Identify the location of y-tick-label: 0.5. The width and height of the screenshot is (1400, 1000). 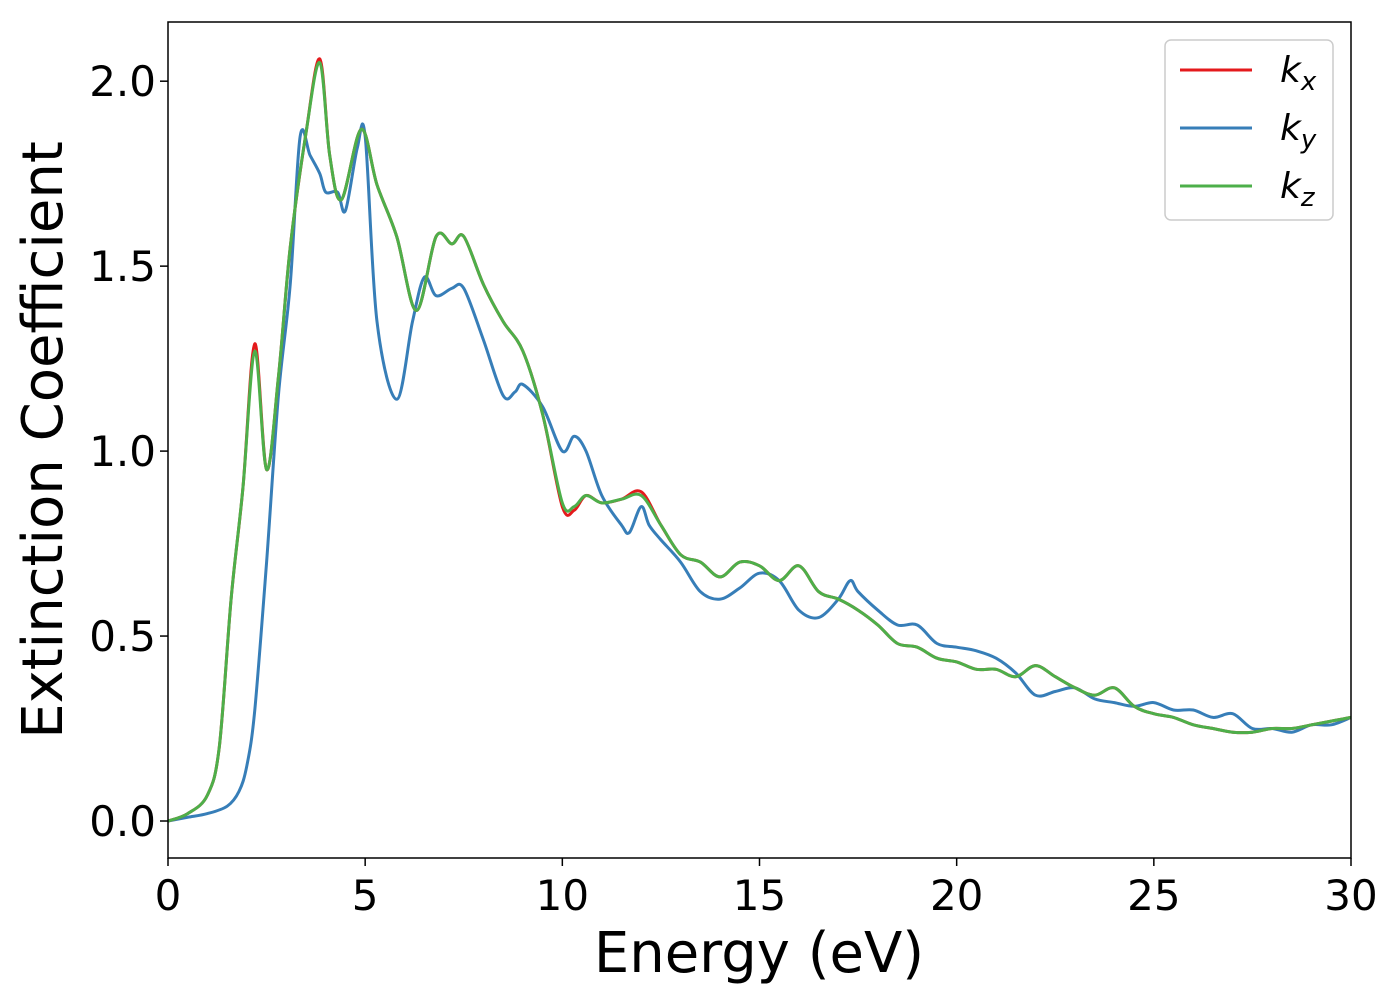
(122, 636).